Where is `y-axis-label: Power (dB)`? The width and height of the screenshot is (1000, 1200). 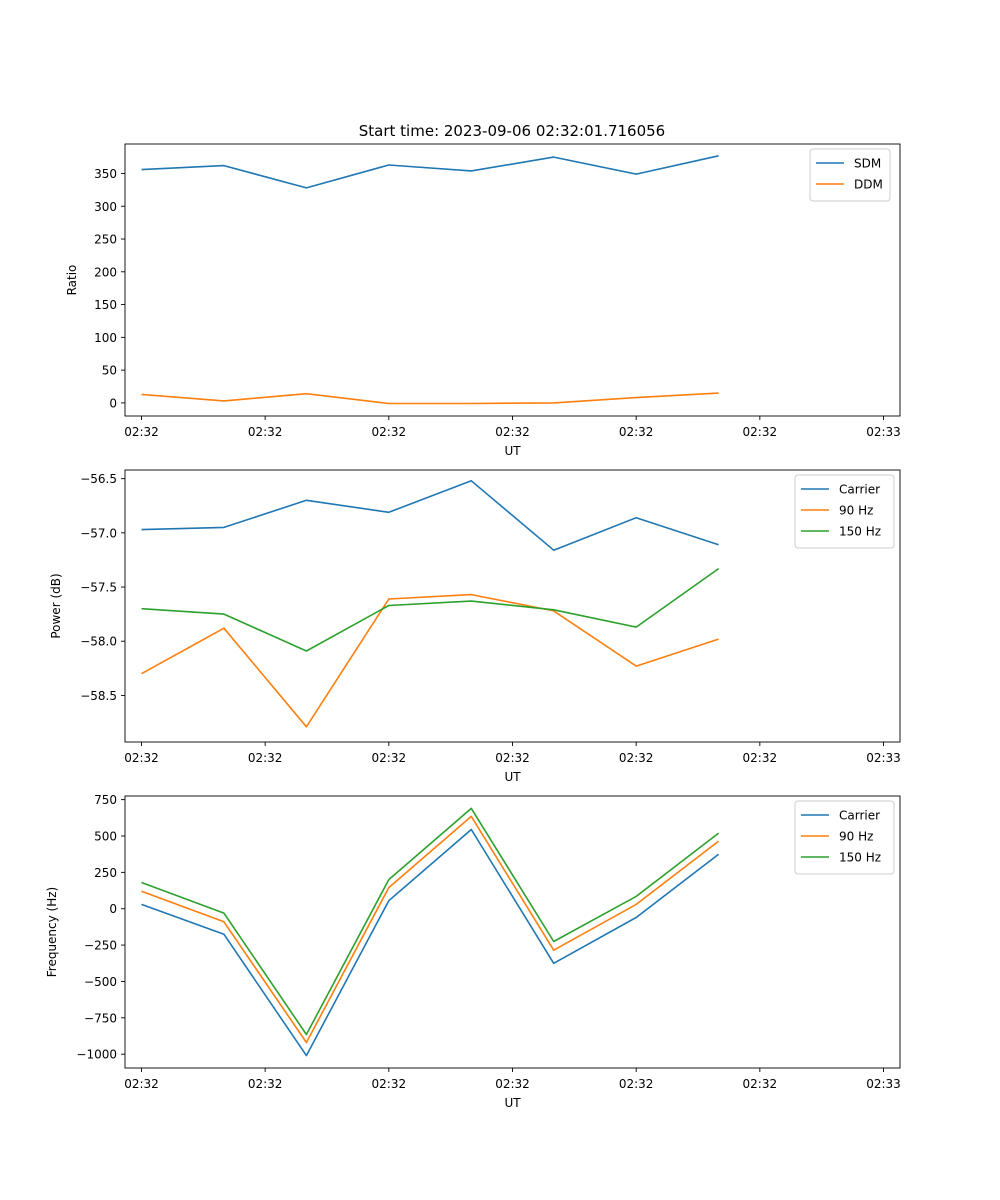 y-axis-label: Power (dB) is located at coordinates (56, 605).